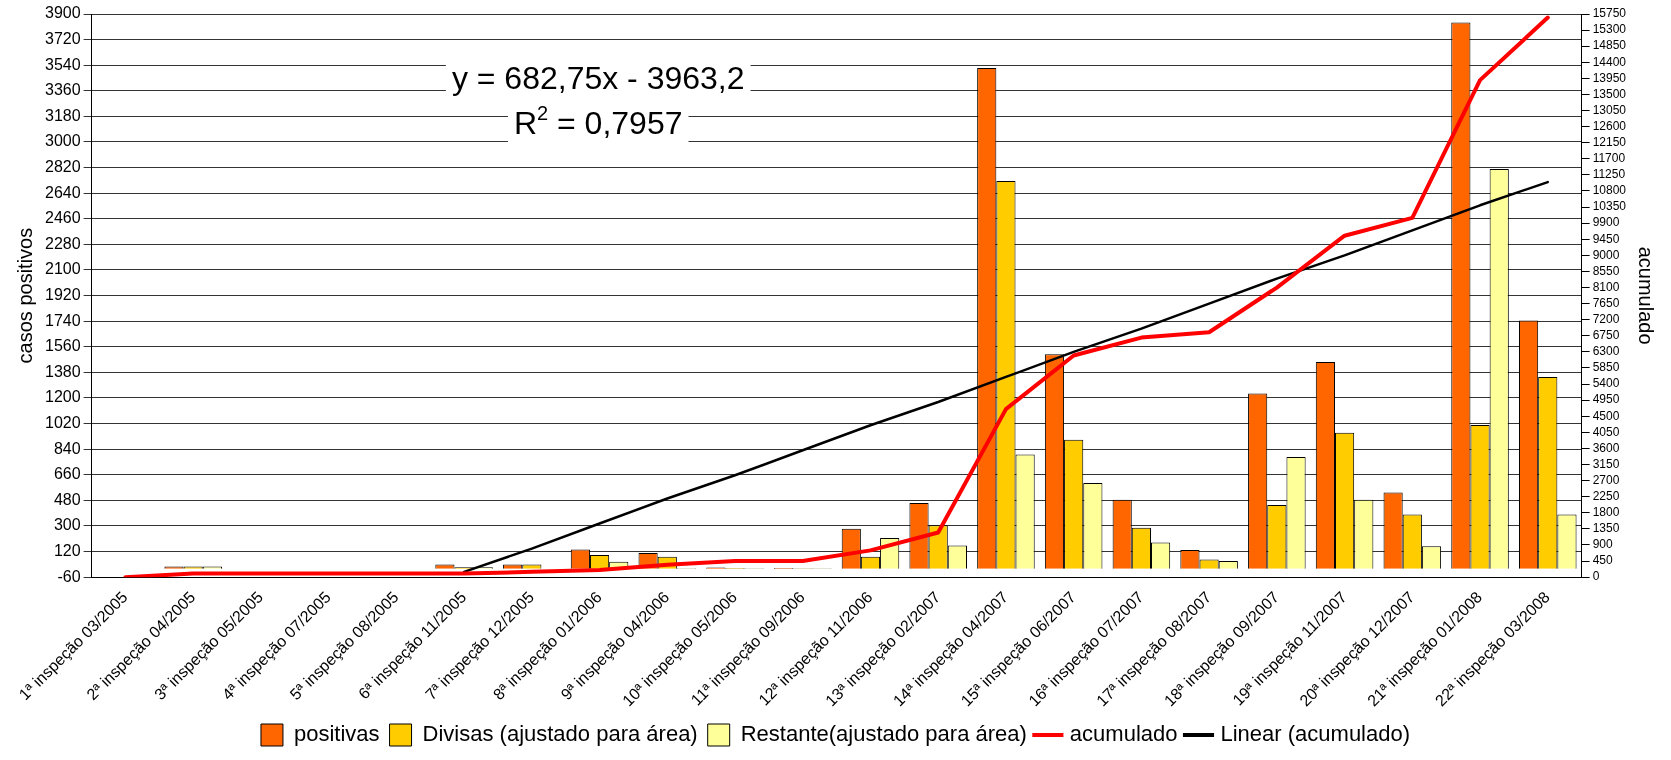  I want to click on y-tick-label: 3360, so click(63, 90).